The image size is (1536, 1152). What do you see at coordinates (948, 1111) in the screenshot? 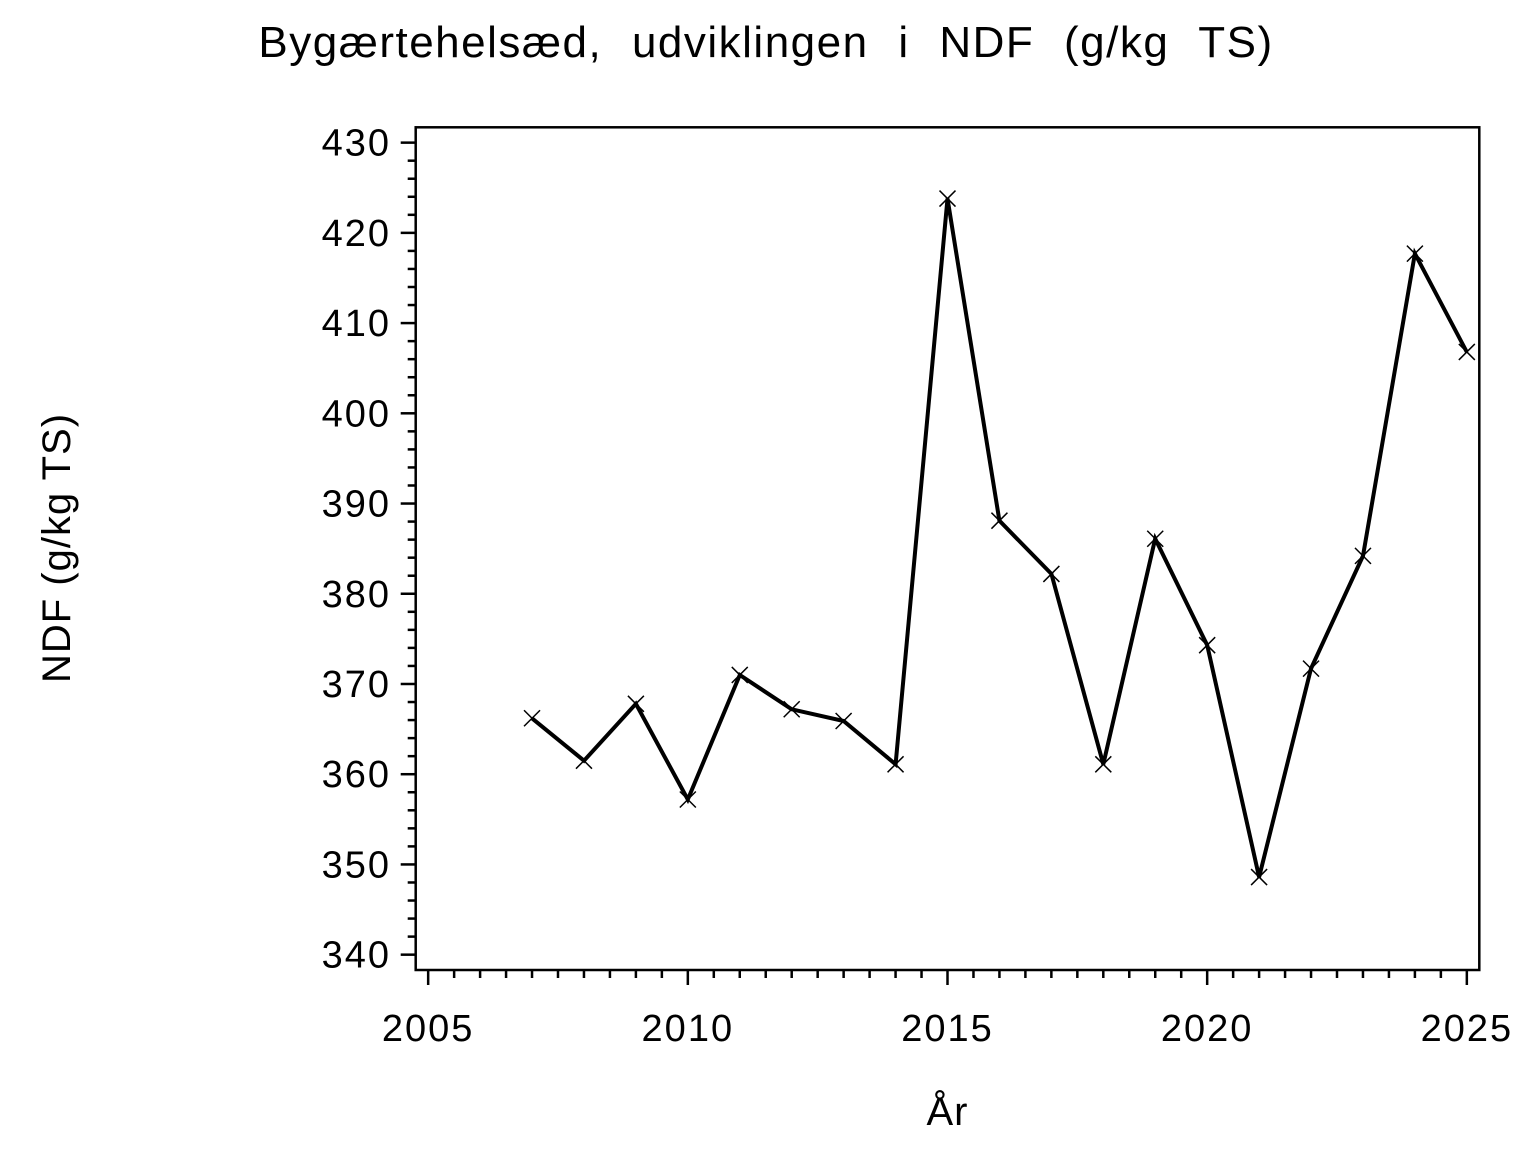
I see `x-axis-label: År` at bounding box center [948, 1111].